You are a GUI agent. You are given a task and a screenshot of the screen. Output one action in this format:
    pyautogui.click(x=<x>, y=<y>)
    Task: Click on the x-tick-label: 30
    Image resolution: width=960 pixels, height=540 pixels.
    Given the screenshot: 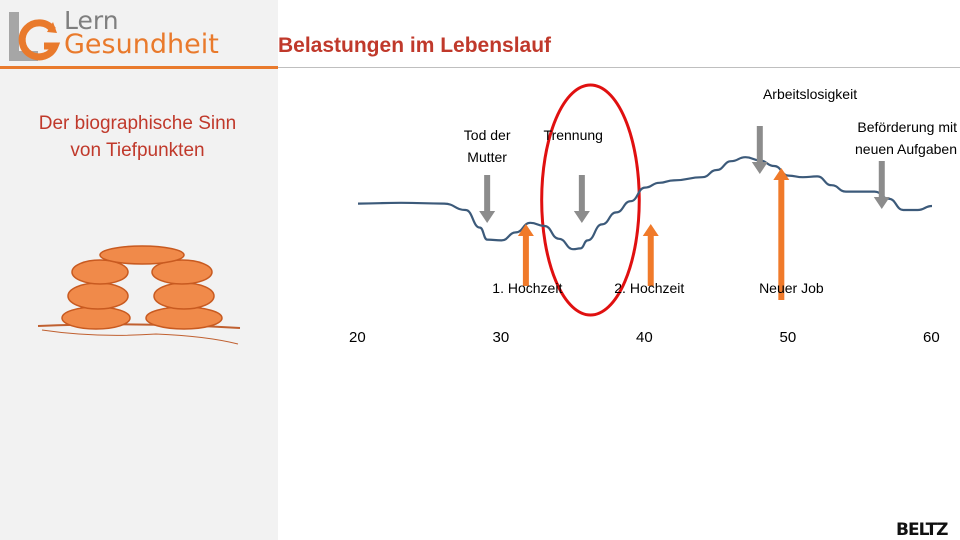 What is the action you would take?
    pyautogui.click(x=501, y=337)
    